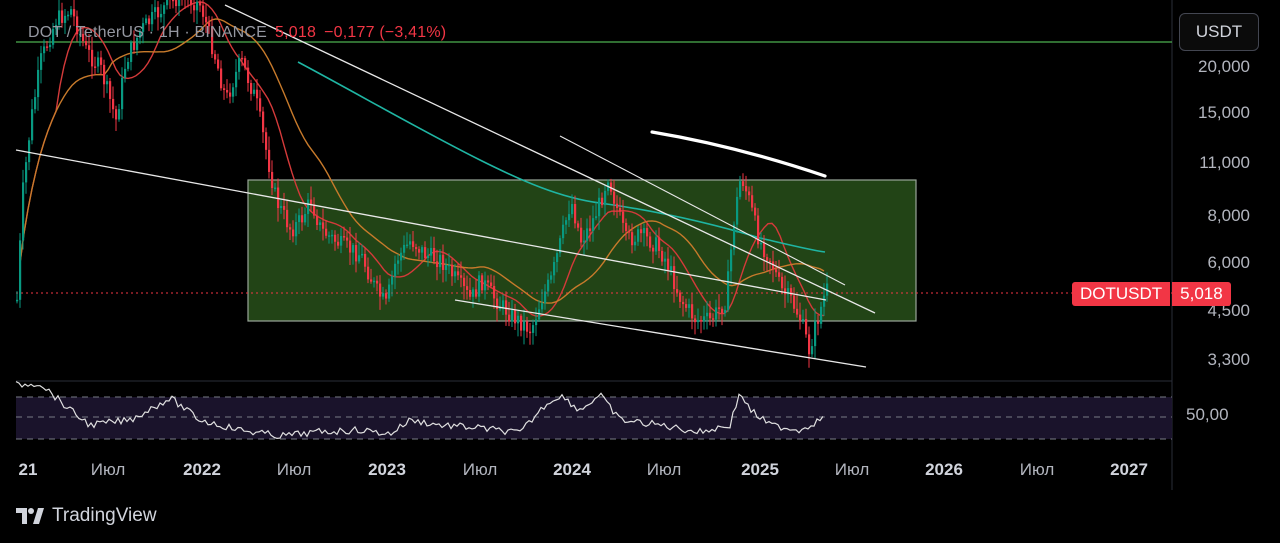 This screenshot has width=1280, height=543. I want to click on current-price-value: 5,018, so click(1201, 294).